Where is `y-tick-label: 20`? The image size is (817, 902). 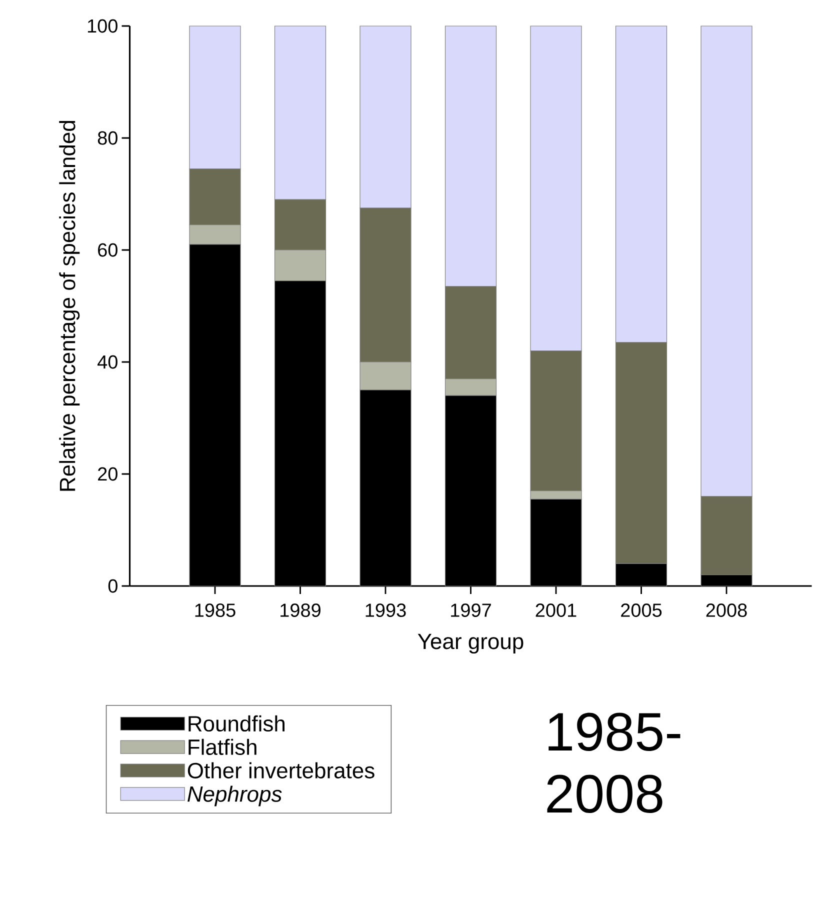 y-tick-label: 20 is located at coordinates (108, 474).